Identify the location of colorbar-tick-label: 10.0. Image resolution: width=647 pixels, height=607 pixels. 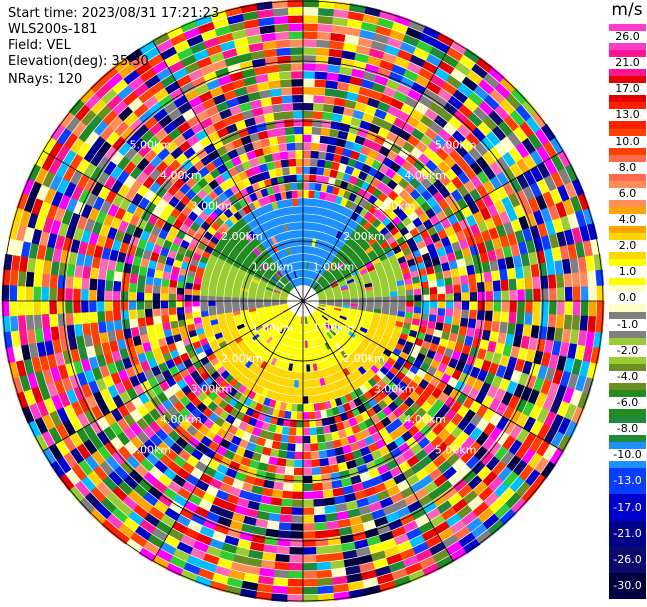
(627, 141).